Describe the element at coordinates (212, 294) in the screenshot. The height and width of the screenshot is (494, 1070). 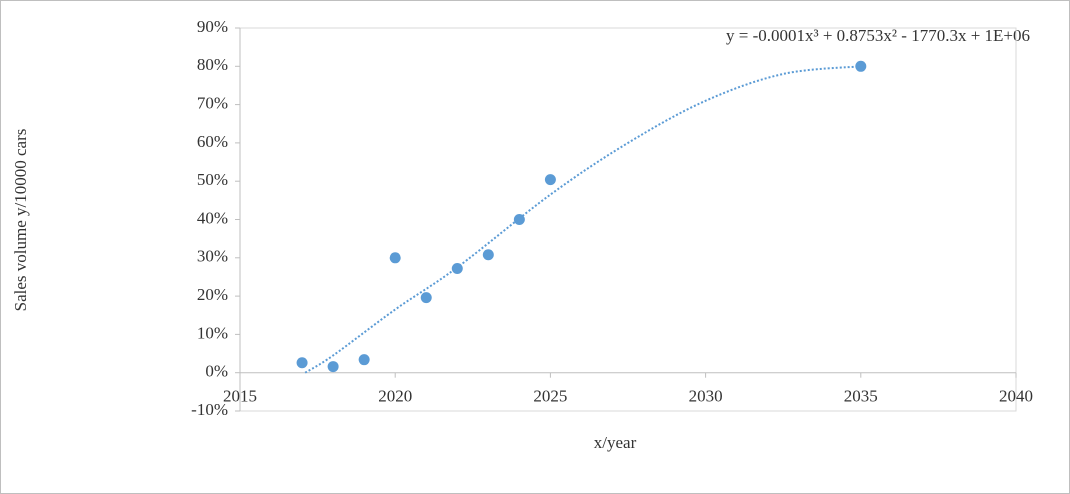
I see `y-tick-label: 20%` at that location.